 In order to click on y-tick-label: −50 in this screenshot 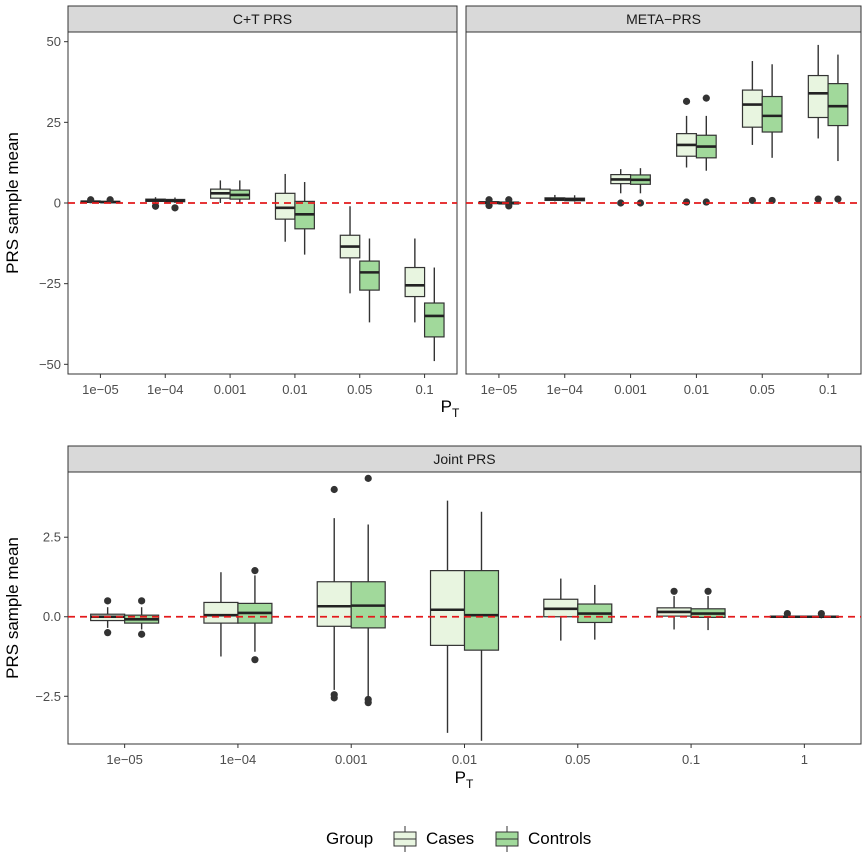, I will do `click(50, 364)`.